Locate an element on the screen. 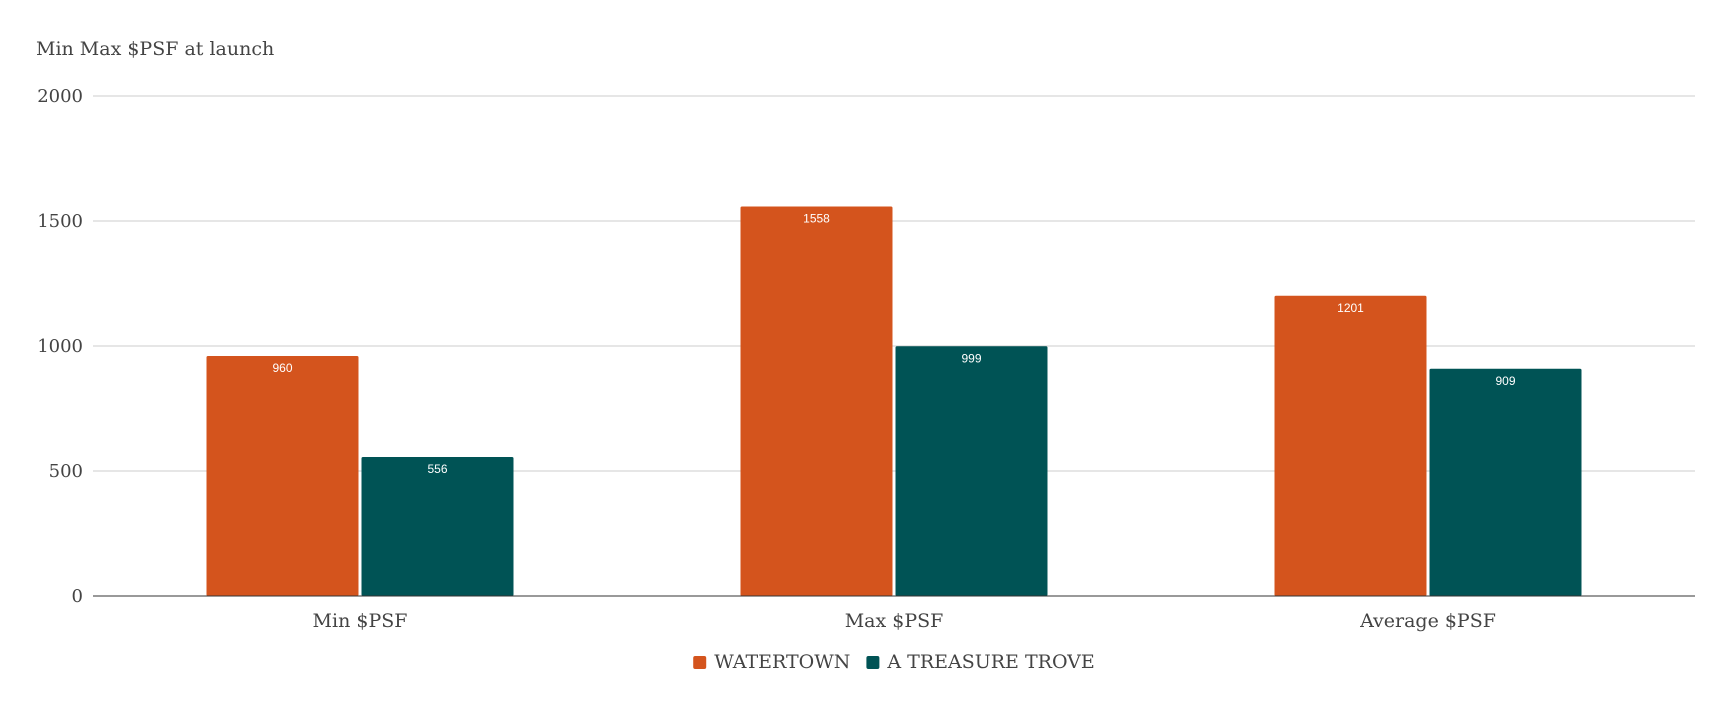 Image resolution: width=1730 pixels, height=714 pixels. data-label: 556 is located at coordinates (437, 469).